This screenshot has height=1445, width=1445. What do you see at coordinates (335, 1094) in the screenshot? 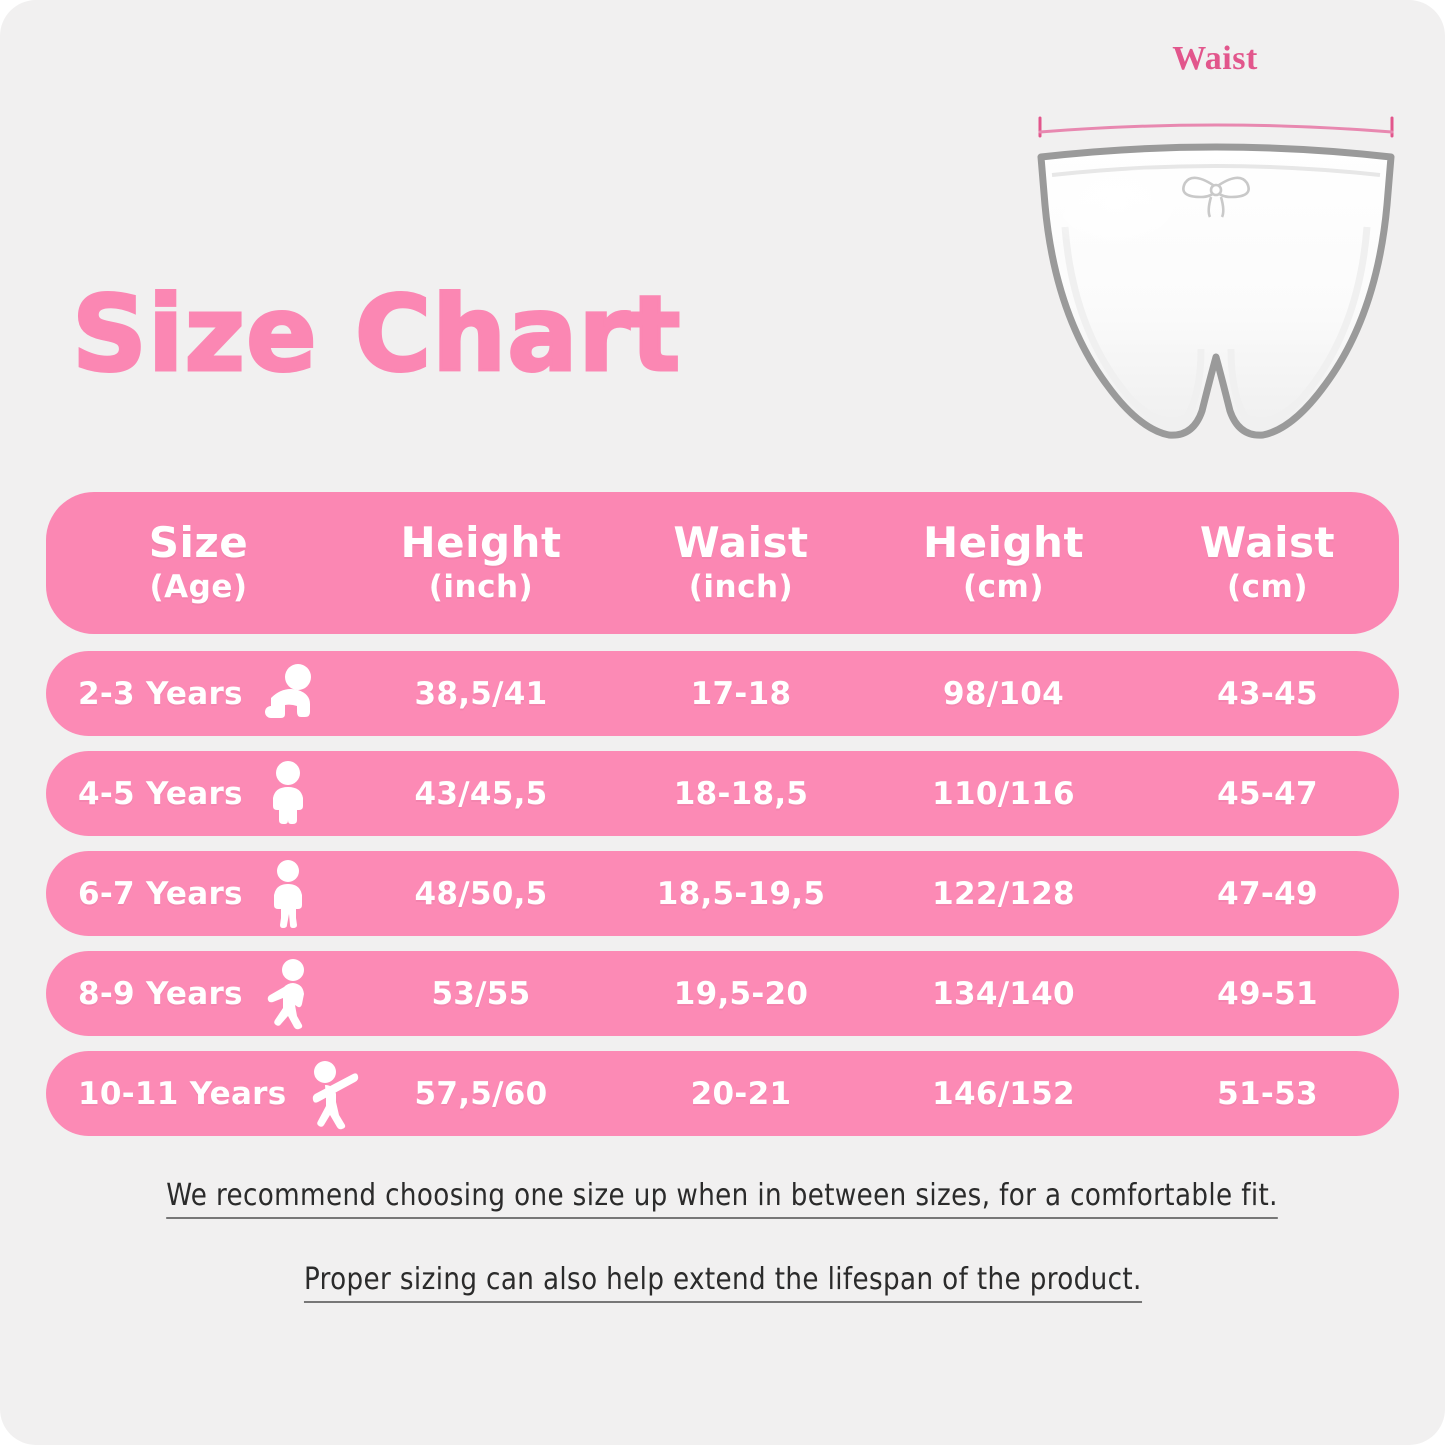
I see `arm-raised-child-icon` at bounding box center [335, 1094].